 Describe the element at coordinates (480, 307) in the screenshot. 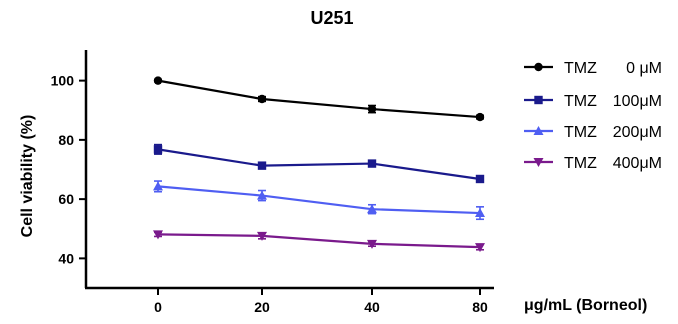

I see `x-tick-label: 80` at that location.